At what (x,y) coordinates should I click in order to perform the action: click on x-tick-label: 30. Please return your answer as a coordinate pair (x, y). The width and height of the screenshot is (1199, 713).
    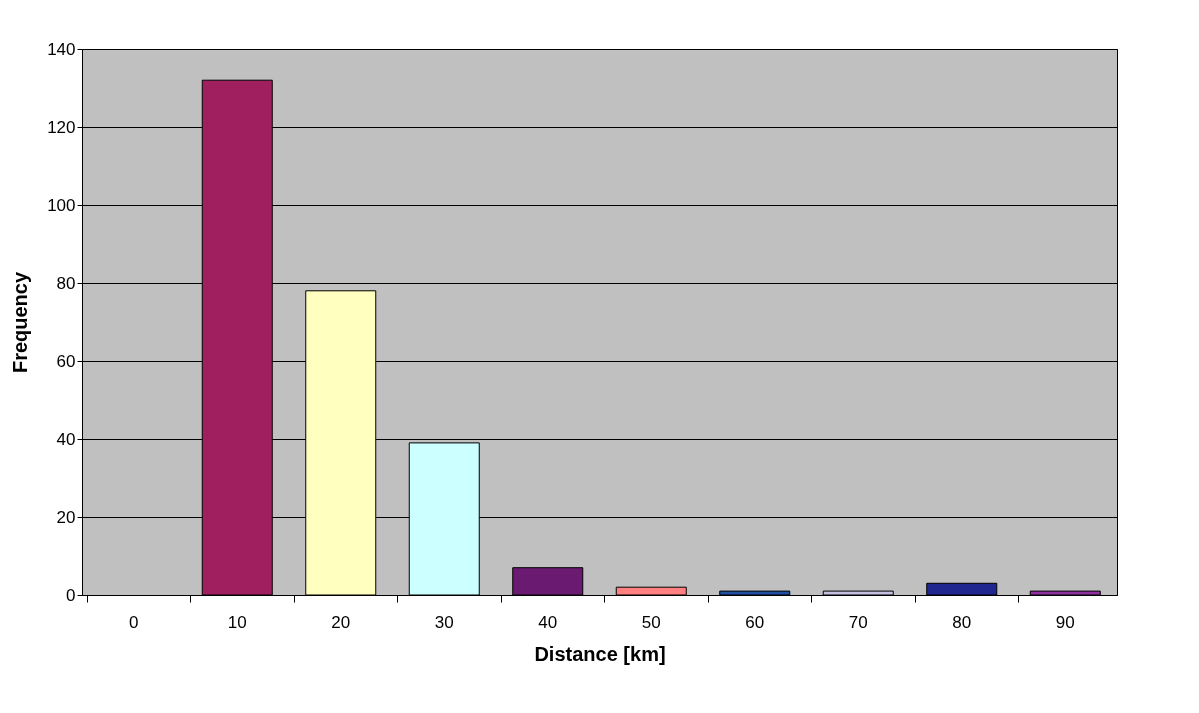
    Looking at the image, I should click on (444, 622).